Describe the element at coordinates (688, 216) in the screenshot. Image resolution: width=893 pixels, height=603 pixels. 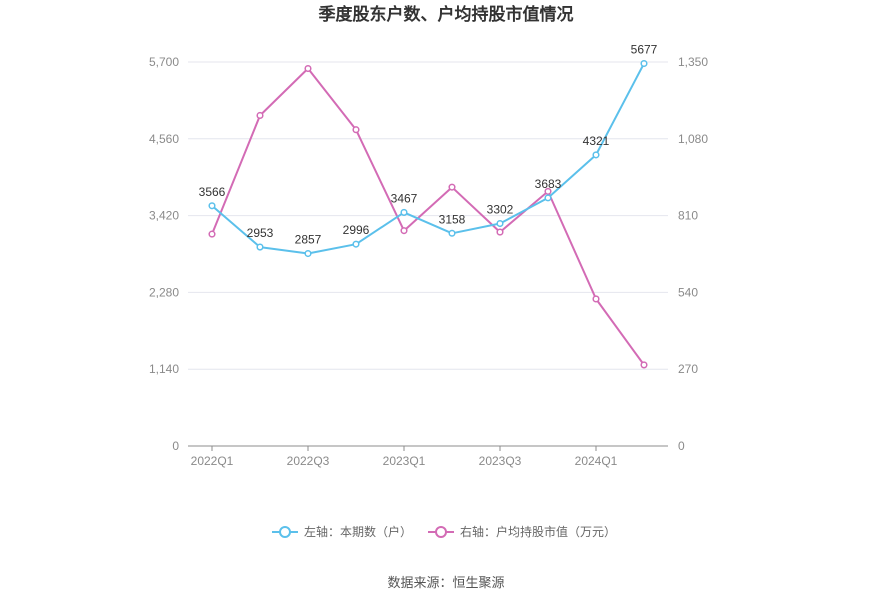
I see `right-tick-label: 810` at that location.